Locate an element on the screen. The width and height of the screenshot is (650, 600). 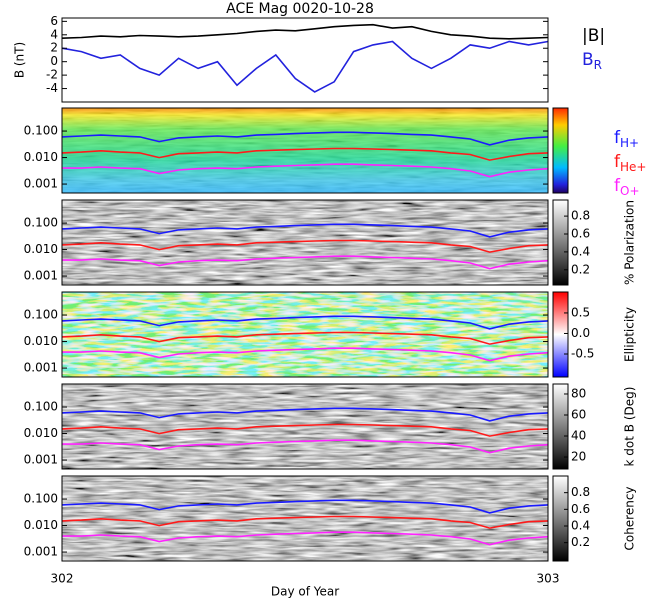
y-tick-label: 6 is located at coordinates (54, 21).